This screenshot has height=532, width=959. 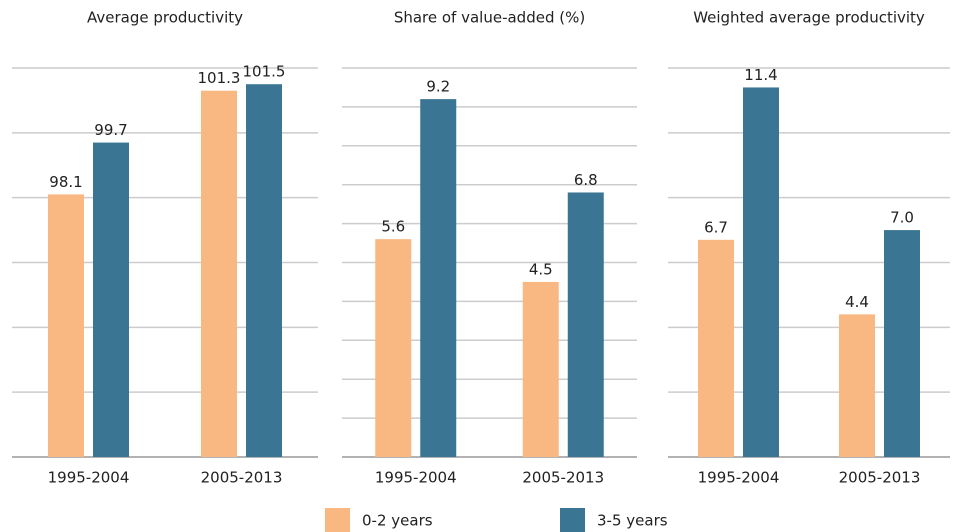 What do you see at coordinates (397, 521) in the screenshot?
I see `legend-label: 0-2 years` at bounding box center [397, 521].